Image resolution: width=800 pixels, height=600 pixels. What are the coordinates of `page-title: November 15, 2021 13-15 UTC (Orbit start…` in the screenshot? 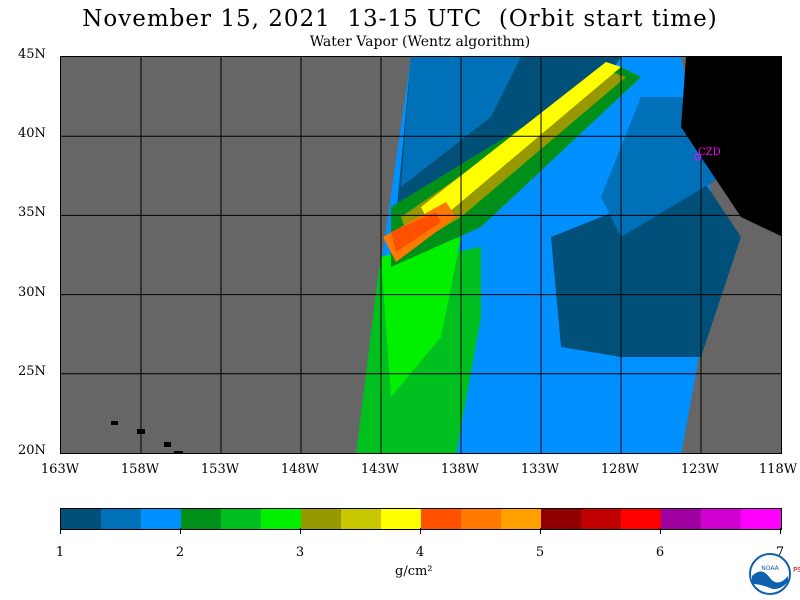 It's located at (400, 19).